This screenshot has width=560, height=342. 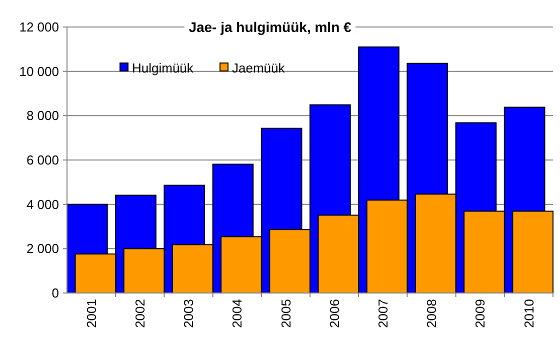 I want to click on y-tick-label: 8 000, so click(x=42, y=116).